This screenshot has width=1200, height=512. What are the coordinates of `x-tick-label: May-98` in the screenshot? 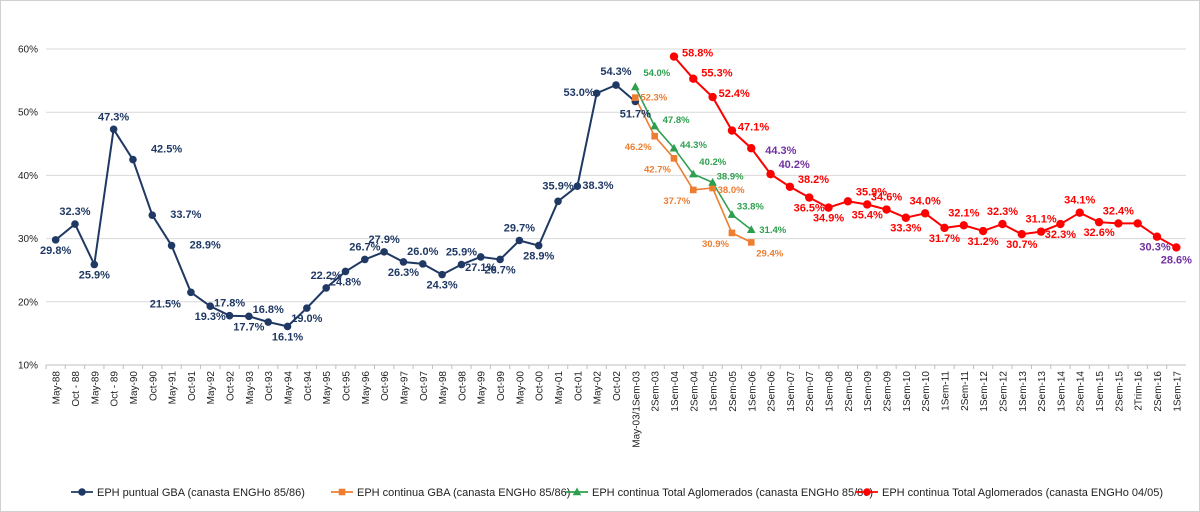 It's located at (443, 388).